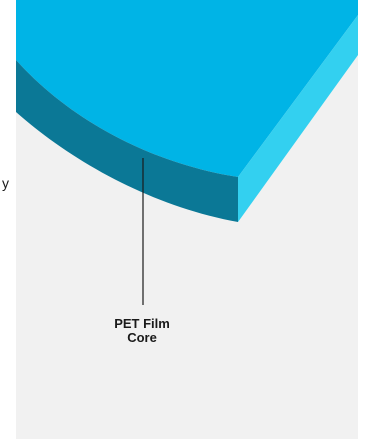  I want to click on clipped-edge-text: y, so click(5, 183).